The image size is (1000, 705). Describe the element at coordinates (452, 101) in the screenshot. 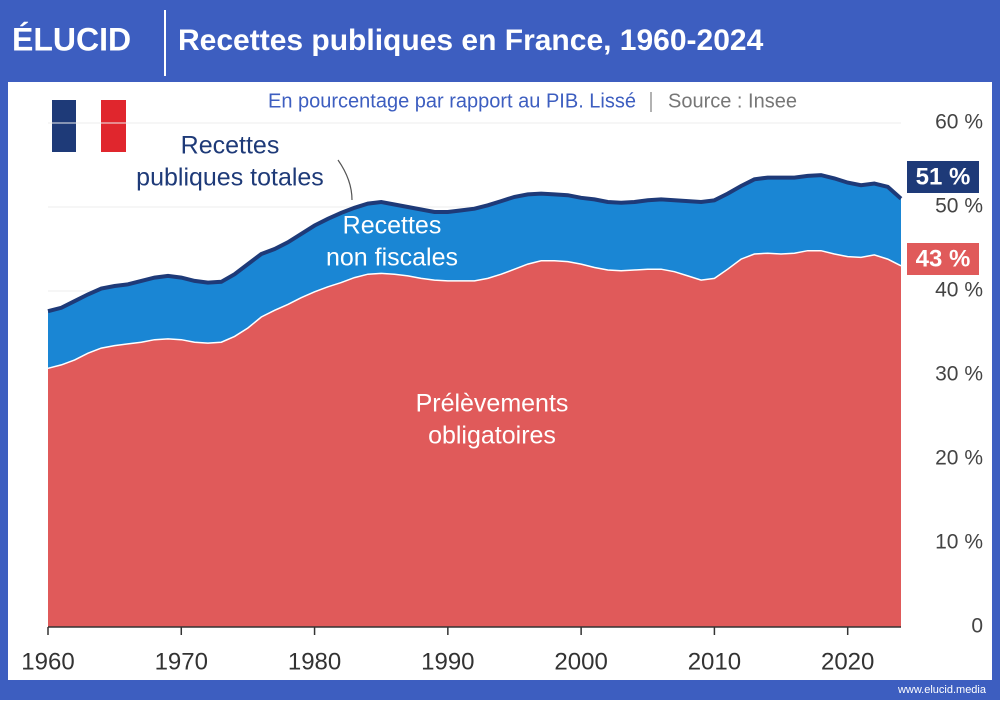

I see `subtitle: En pourcentage par rapport au PIB. Lissé` at that location.